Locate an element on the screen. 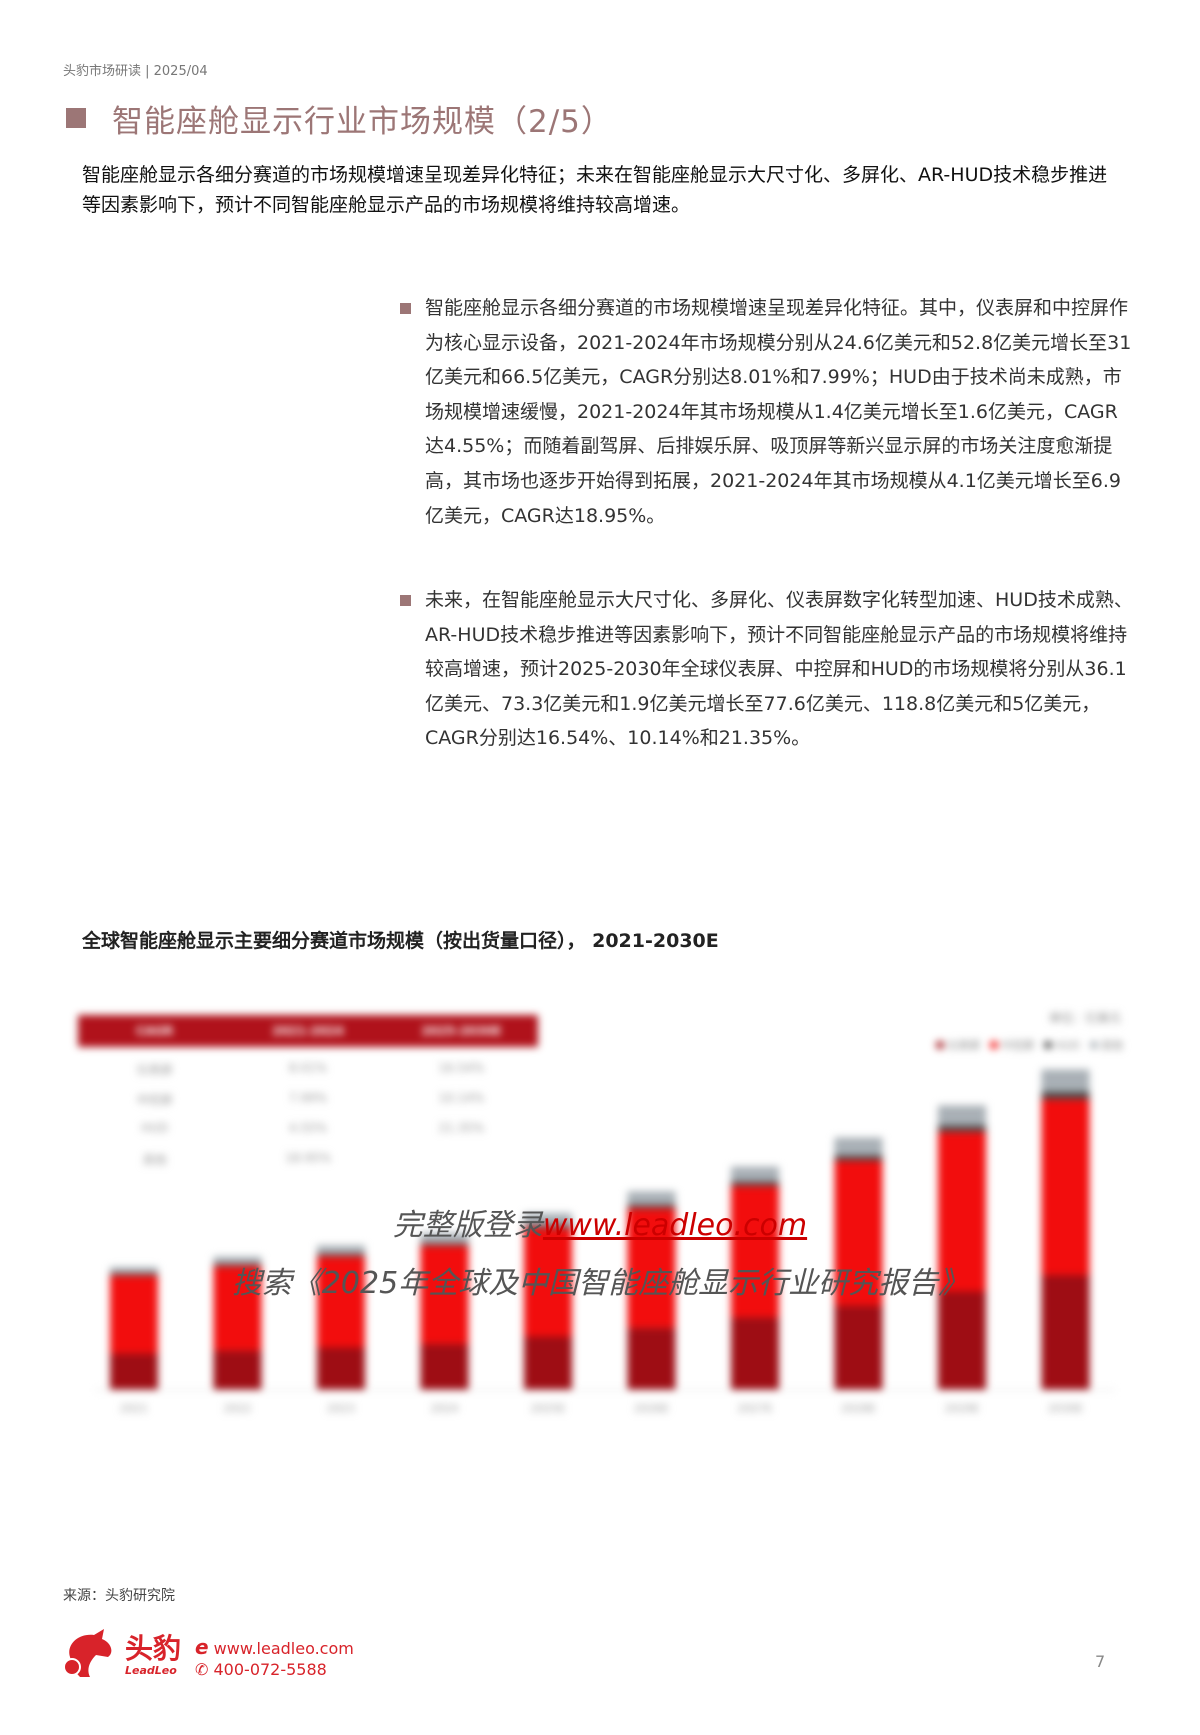  legend-label: HUD is located at coordinates (1067, 1045).